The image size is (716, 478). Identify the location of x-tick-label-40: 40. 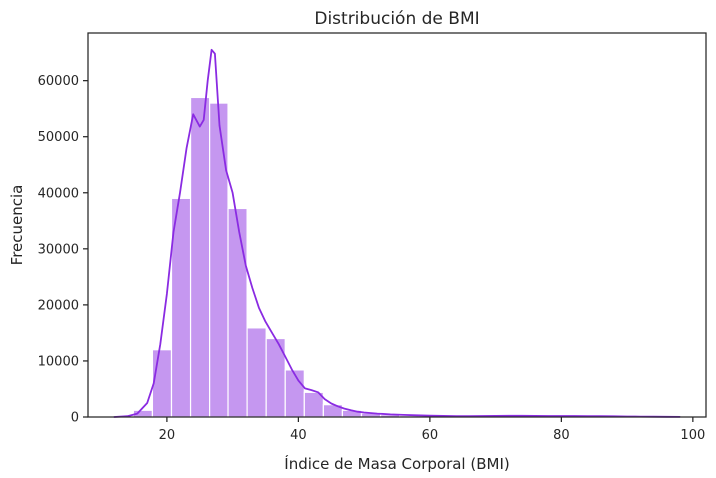
(298, 435).